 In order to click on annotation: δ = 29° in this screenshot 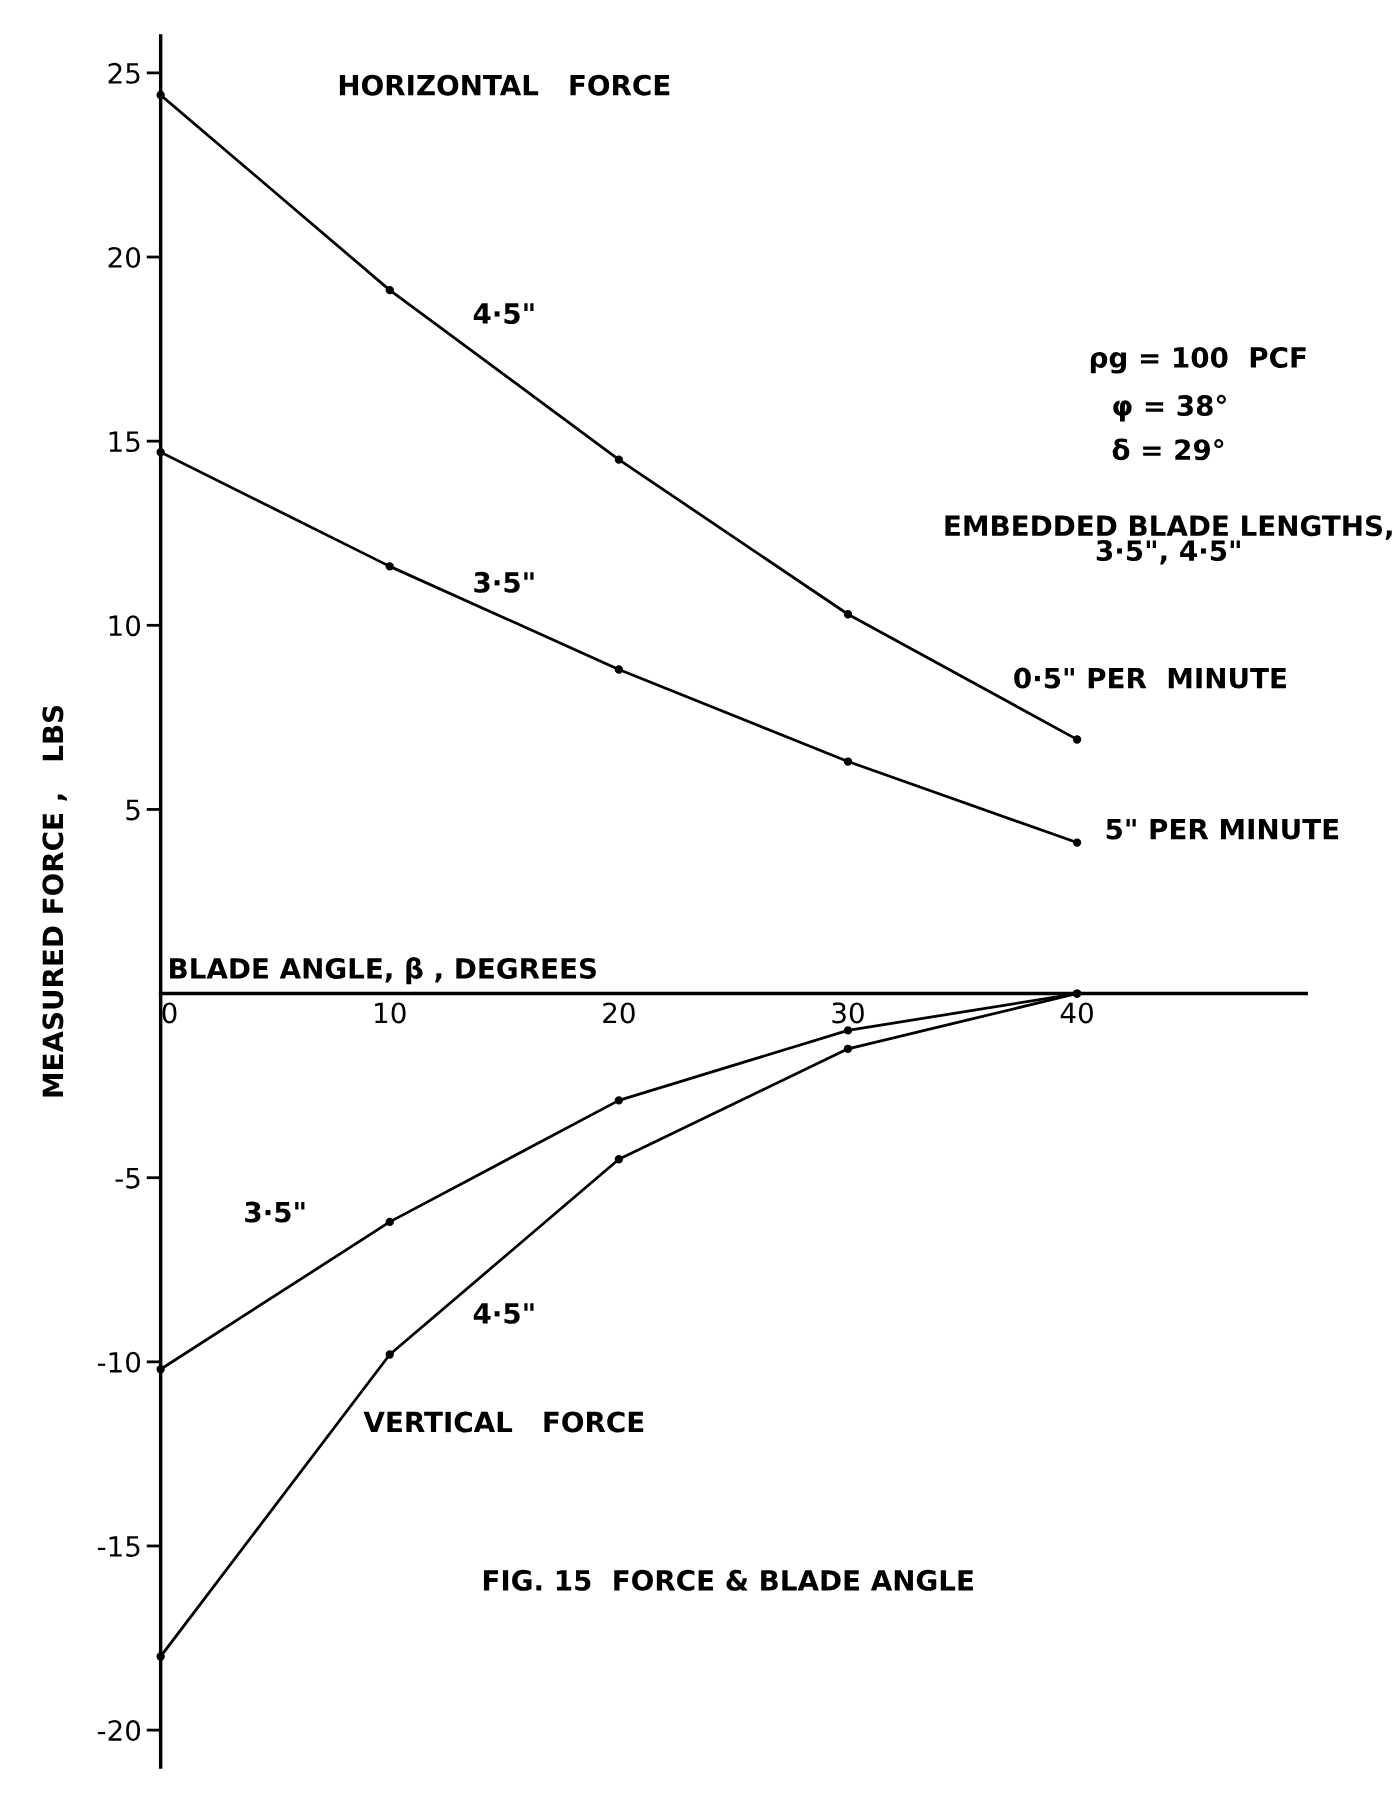, I will do `click(1168, 449)`.